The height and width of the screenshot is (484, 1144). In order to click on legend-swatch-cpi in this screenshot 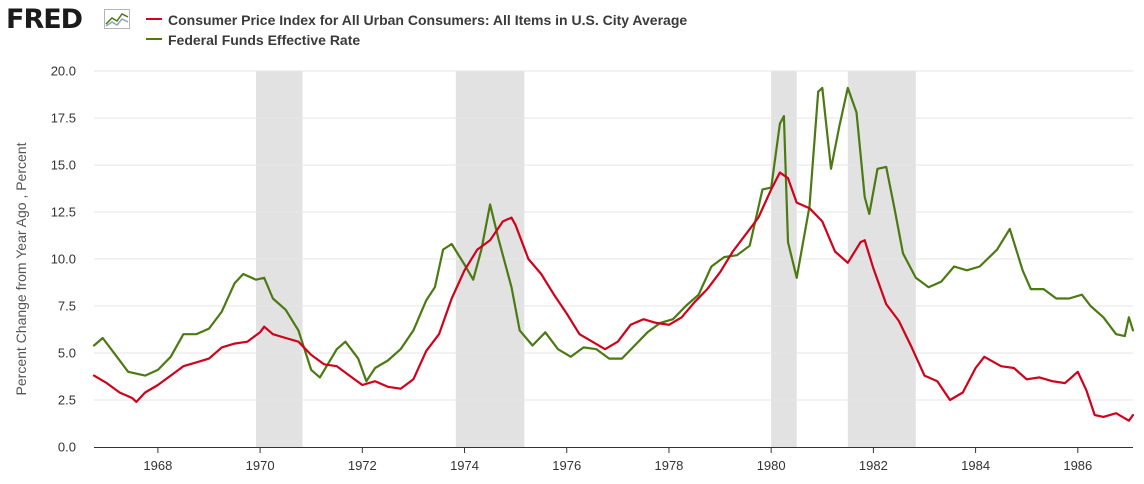, I will do `click(154, 19)`.